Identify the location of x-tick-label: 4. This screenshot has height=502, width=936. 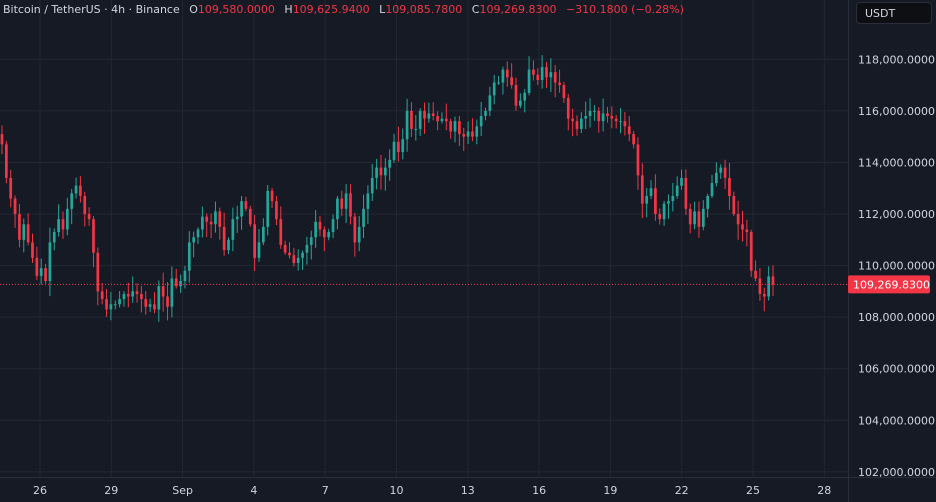
(253, 490).